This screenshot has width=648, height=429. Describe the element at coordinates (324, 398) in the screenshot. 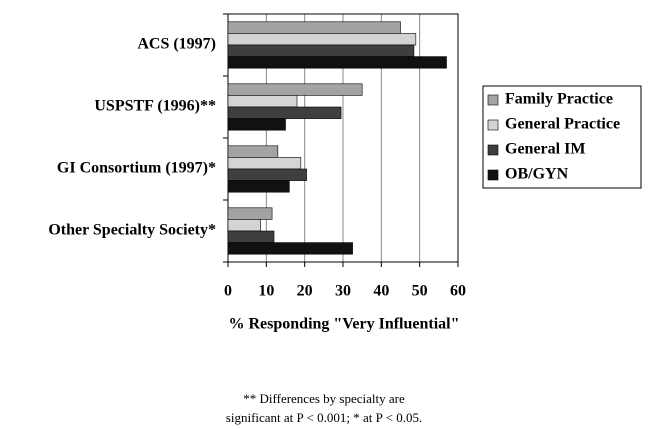

I see `footnote: ** Differences by specialty are` at that location.